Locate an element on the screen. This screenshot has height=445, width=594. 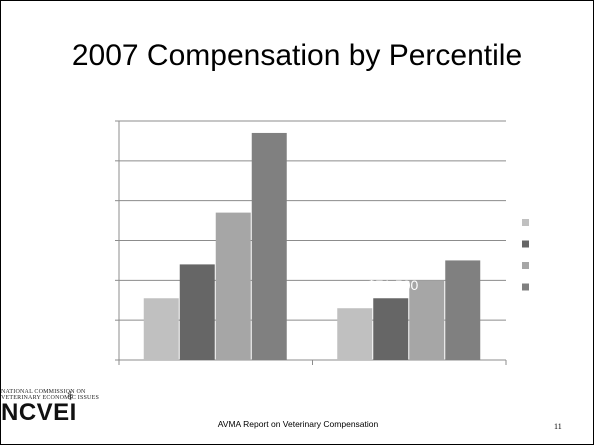
bar-series1-cat2 is located at coordinates (355, 334).